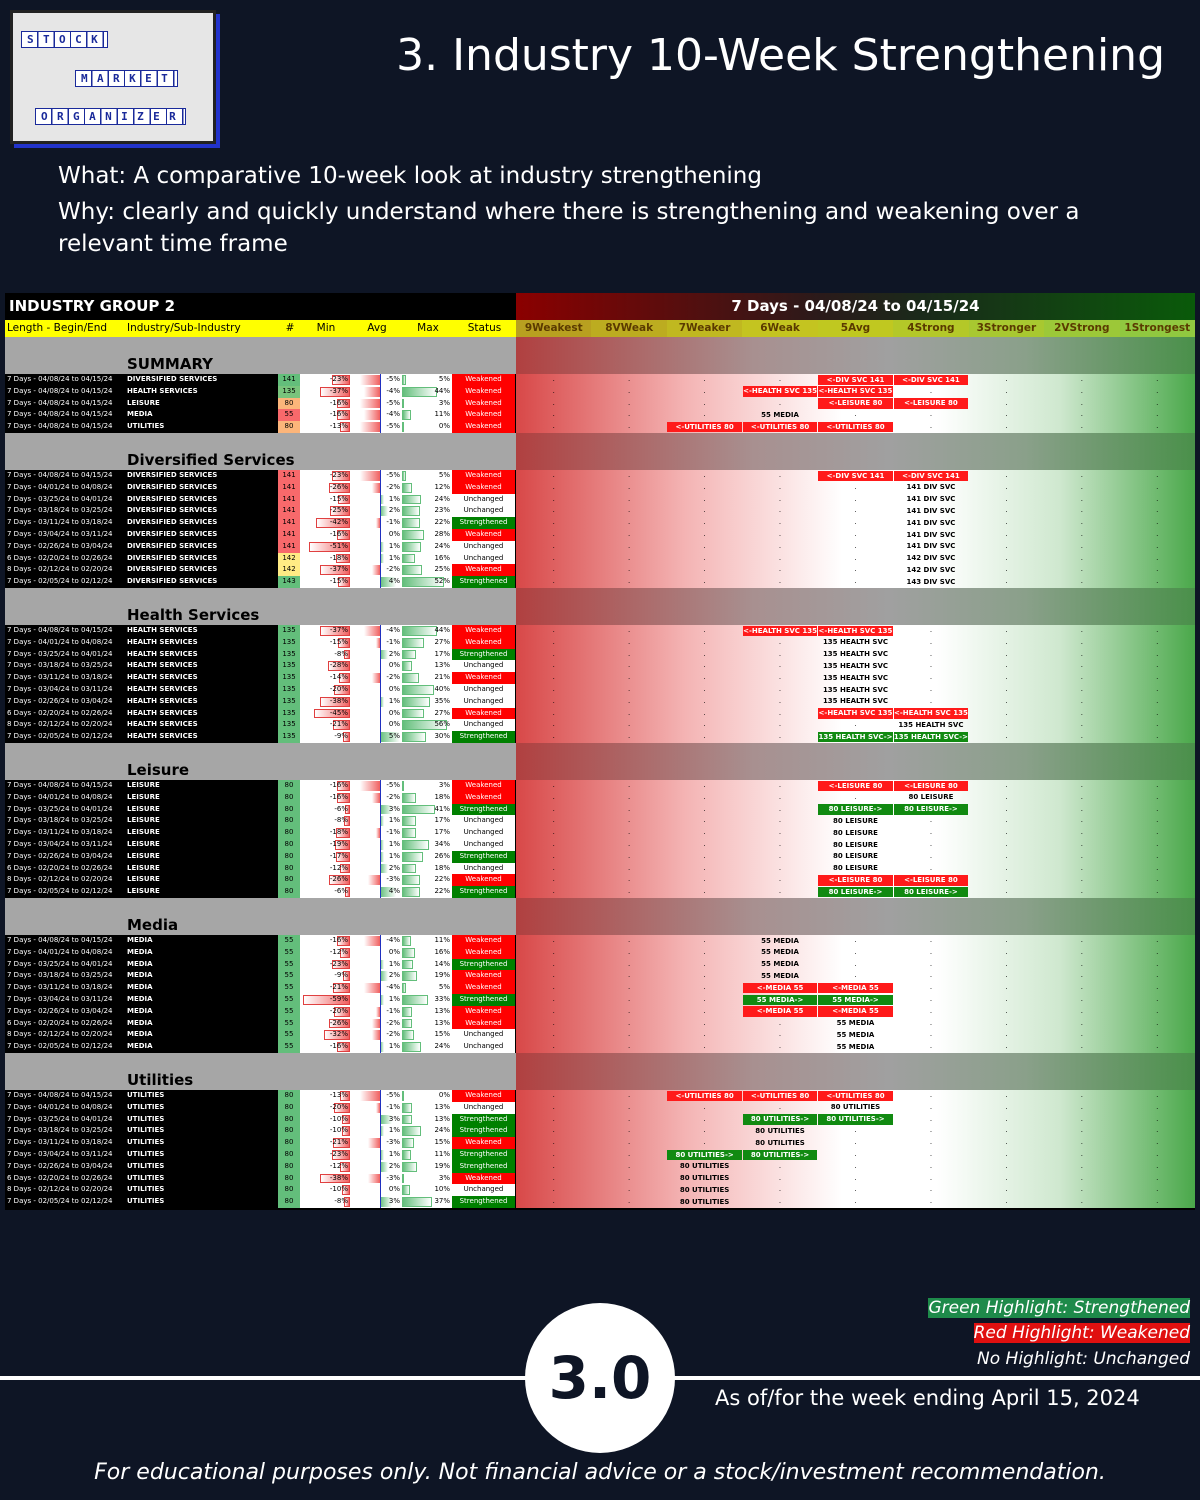  Describe the element at coordinates (442, 1154) in the screenshot. I see `max: 11%` at that location.